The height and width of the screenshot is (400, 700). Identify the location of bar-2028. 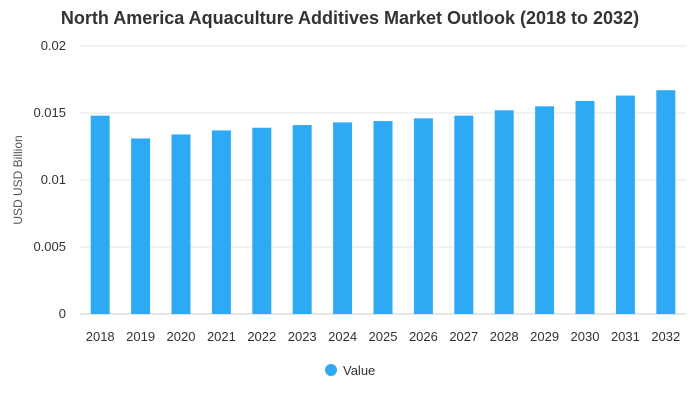
(504, 212).